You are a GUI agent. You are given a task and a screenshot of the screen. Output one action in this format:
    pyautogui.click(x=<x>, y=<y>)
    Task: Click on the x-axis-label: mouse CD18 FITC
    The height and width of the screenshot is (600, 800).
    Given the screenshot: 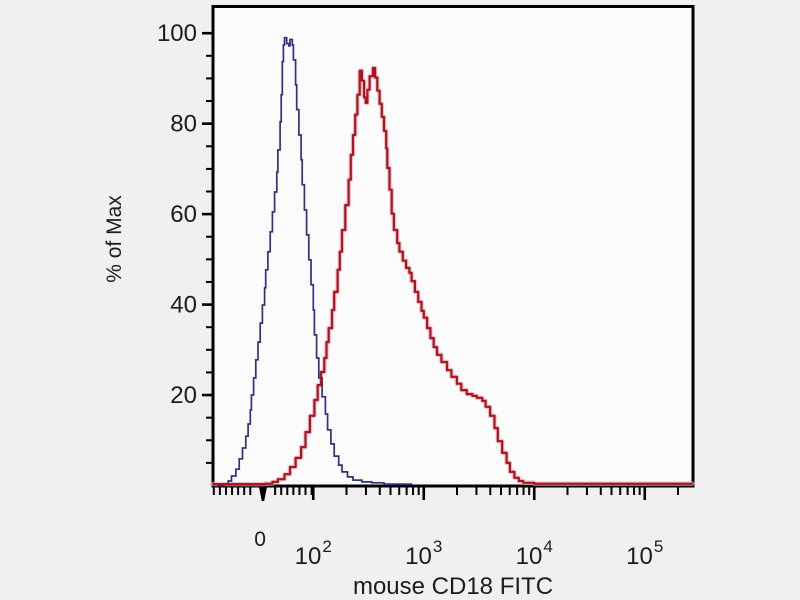 What is the action you would take?
    pyautogui.click(x=453, y=586)
    